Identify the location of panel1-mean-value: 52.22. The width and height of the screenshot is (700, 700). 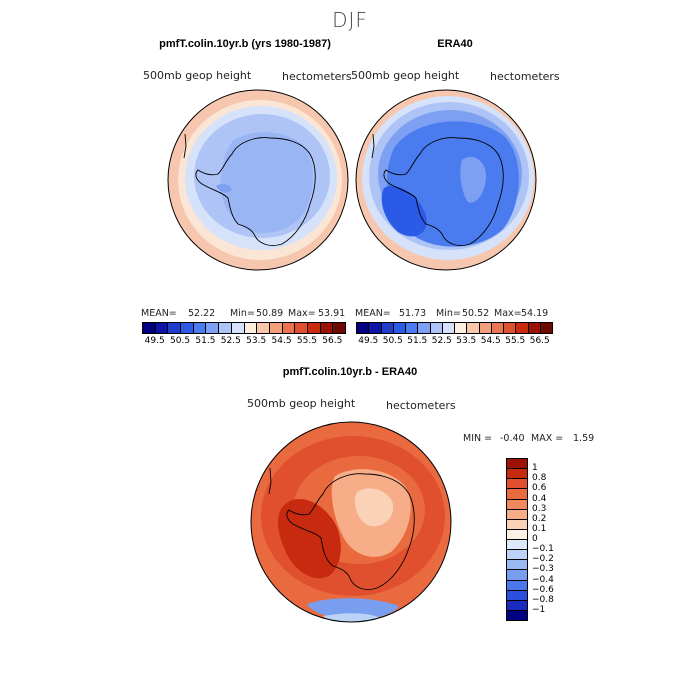
(202, 313).